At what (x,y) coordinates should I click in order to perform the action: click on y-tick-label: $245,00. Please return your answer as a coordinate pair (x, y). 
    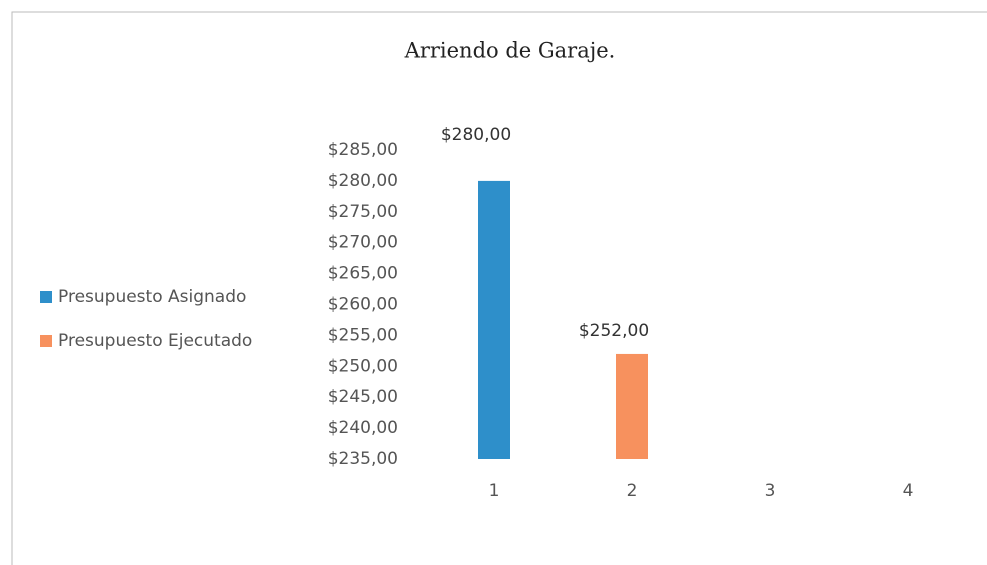
    Looking at the image, I should click on (363, 397).